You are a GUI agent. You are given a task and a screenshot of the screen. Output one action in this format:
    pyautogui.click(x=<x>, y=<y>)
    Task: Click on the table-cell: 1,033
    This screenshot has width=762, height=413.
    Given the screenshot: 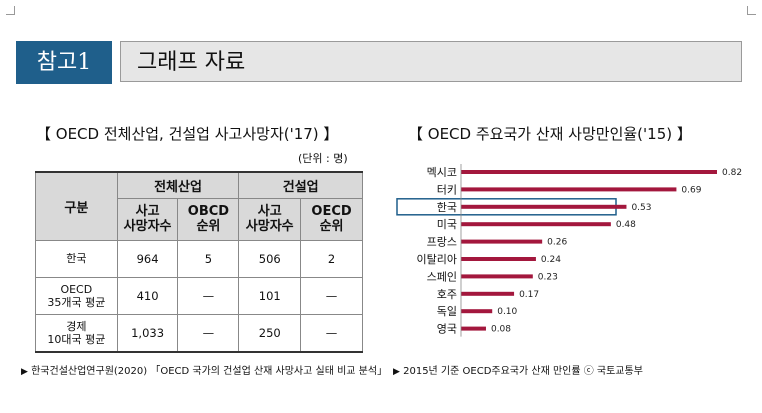 What is the action you would take?
    pyautogui.click(x=147, y=332)
    